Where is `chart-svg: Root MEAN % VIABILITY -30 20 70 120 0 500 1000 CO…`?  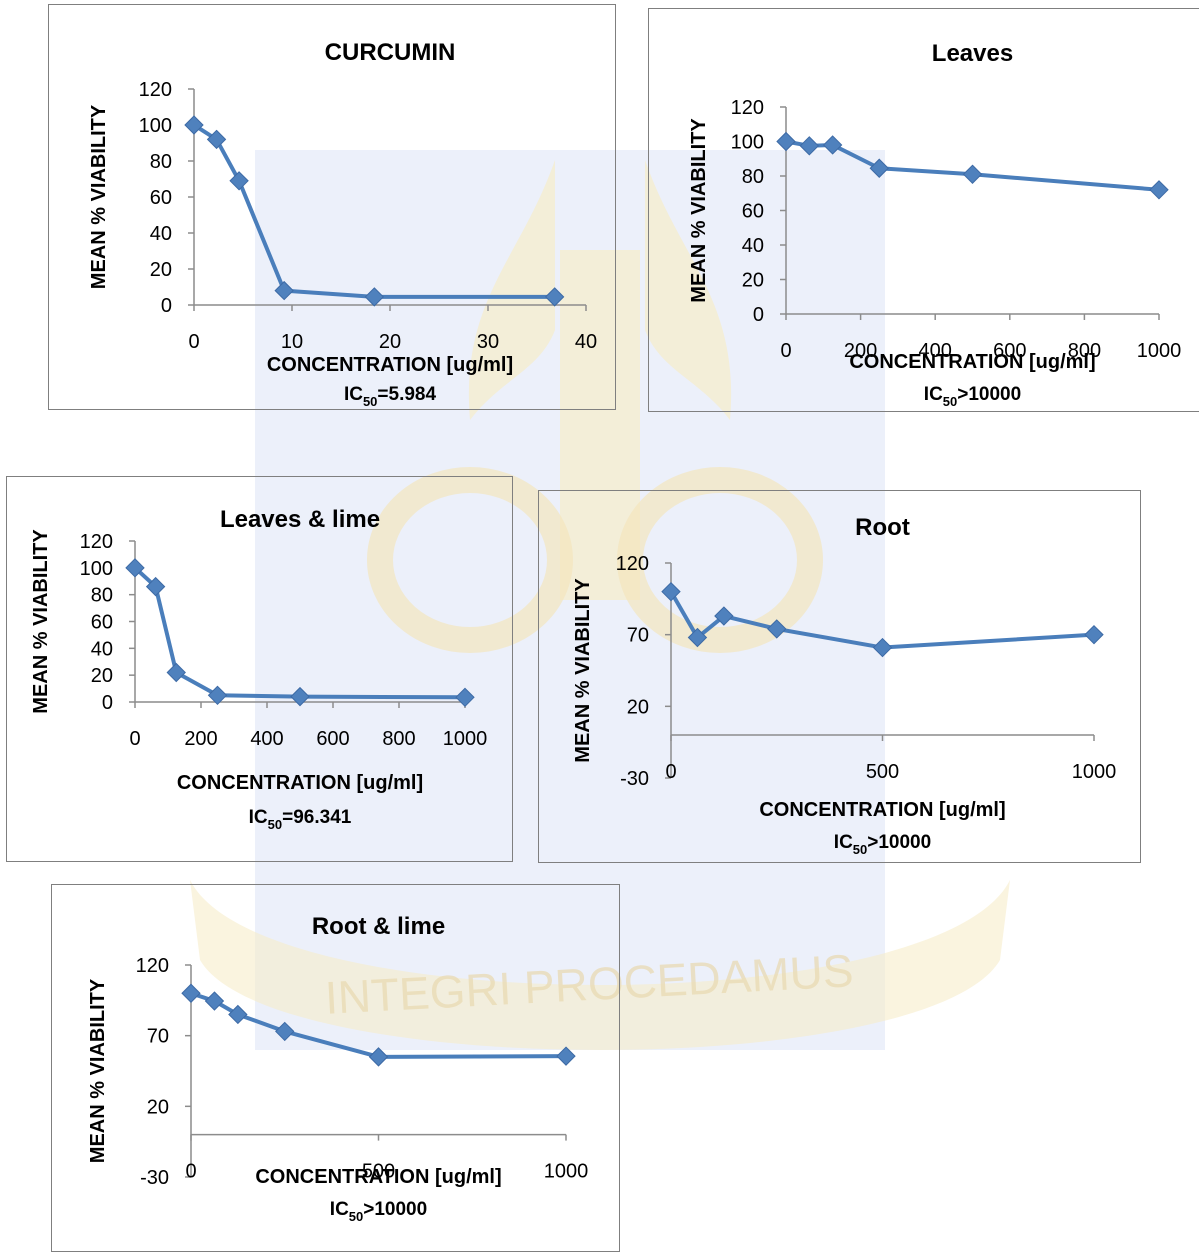 chart-svg: Root MEAN % VIABILITY -30 20 70 120 0 500 1000 CO… is located at coordinates (844, 685).